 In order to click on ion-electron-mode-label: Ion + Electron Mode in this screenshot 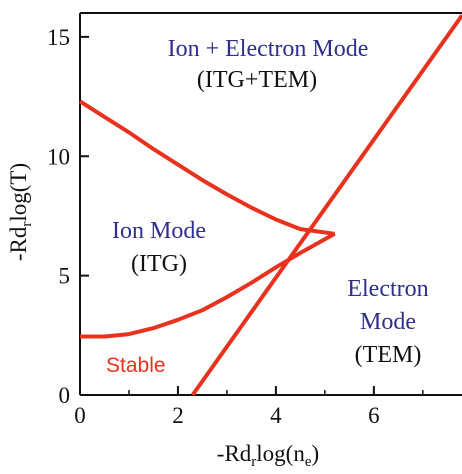, I will do `click(268, 49)`.